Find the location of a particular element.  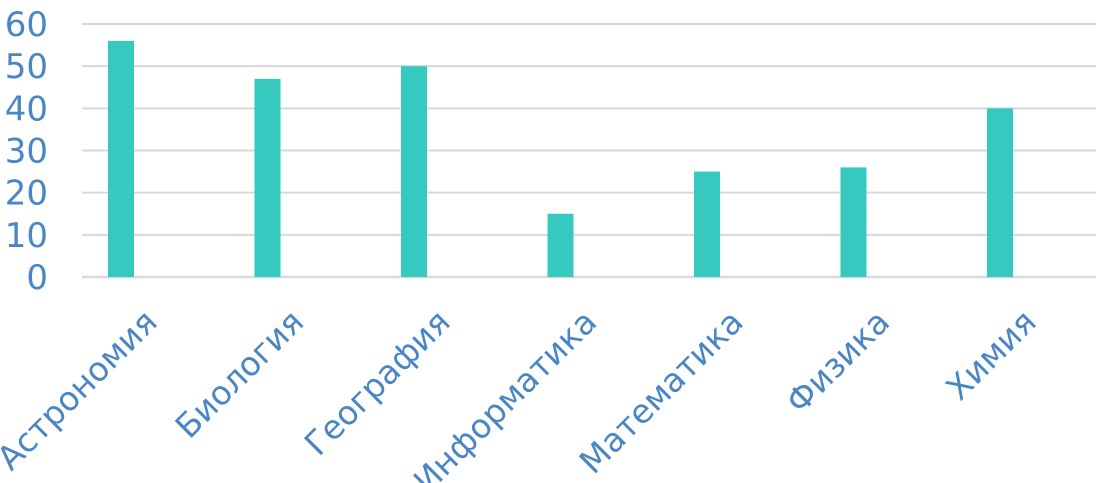

y-tick-label: 60 is located at coordinates (26, 25).